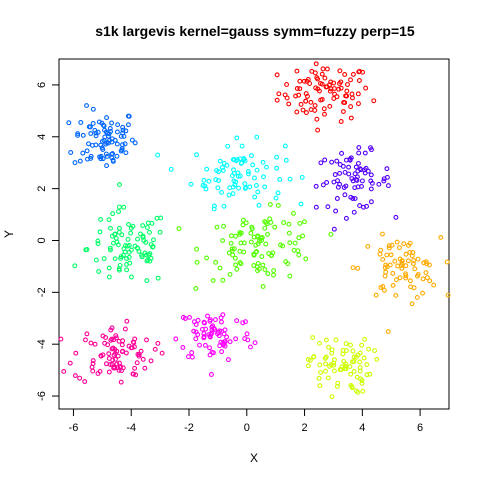  What do you see at coordinates (131, 428) in the screenshot?
I see `x-tick-label: -4` at bounding box center [131, 428].